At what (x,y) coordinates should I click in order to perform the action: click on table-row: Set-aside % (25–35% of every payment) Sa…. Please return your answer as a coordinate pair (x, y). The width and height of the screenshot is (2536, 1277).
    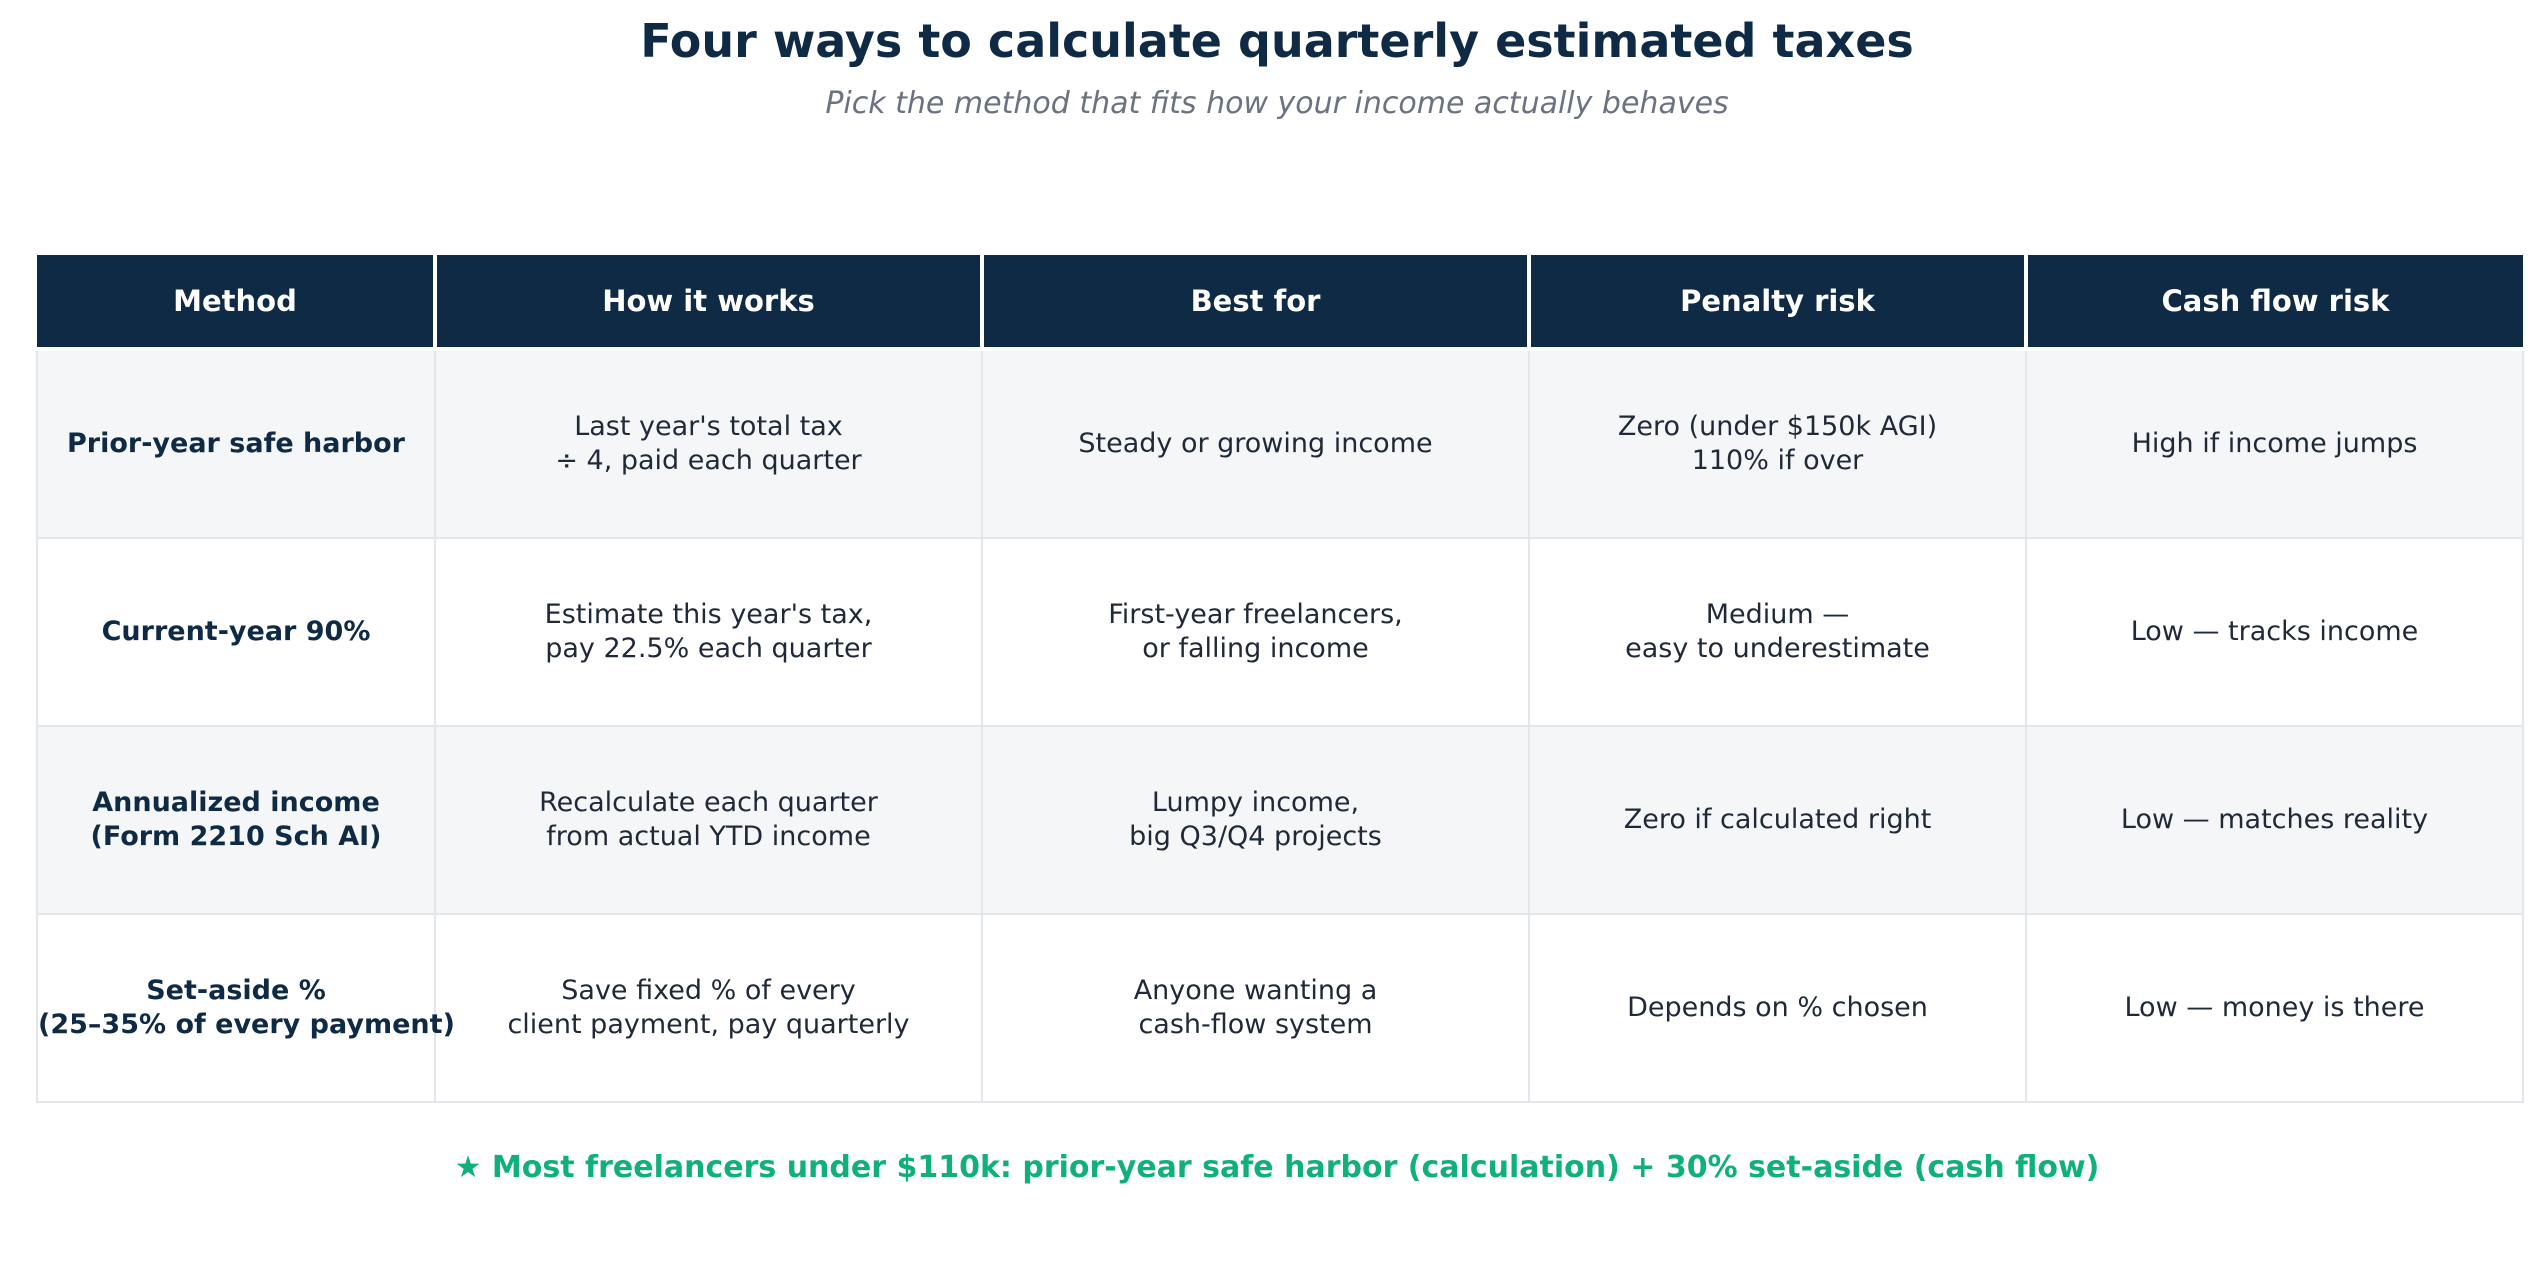
    Looking at the image, I should click on (1280, 1008).